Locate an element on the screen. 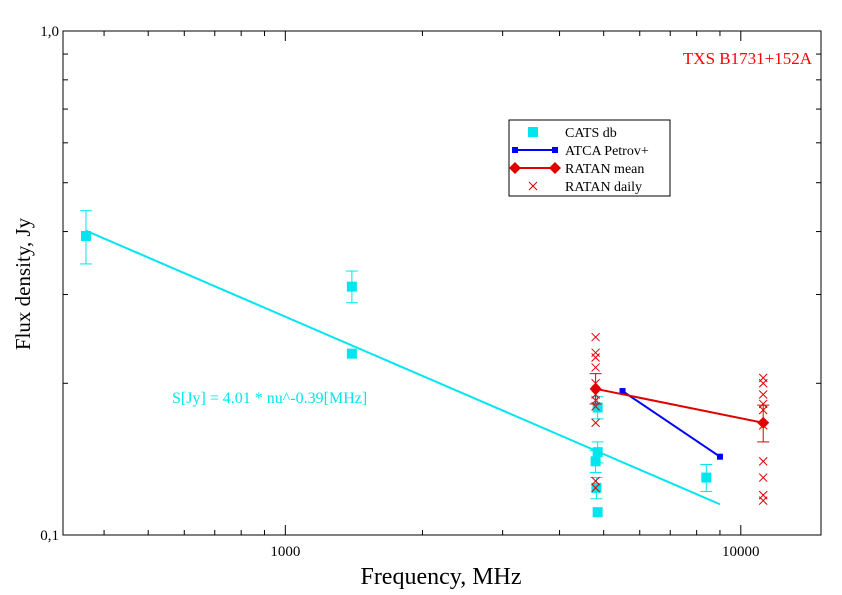  x-axis-label: Frequency, MHz is located at coordinates (440, 577).